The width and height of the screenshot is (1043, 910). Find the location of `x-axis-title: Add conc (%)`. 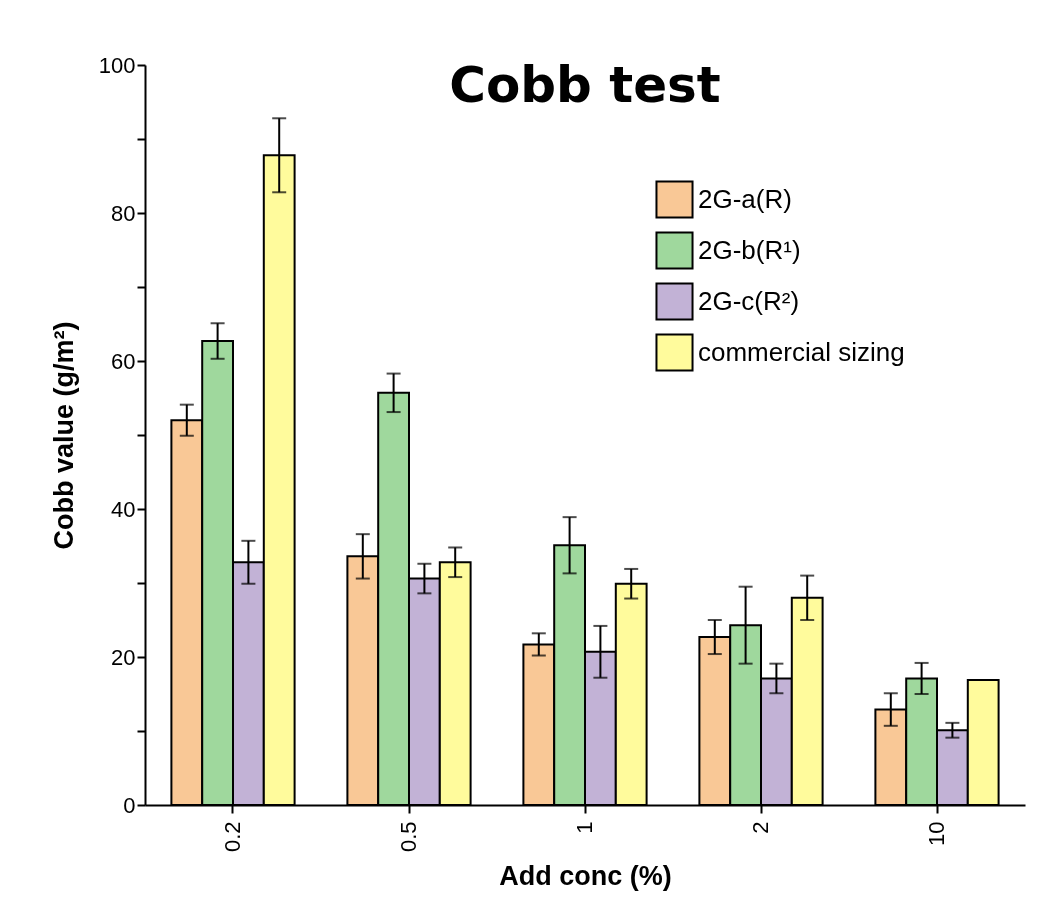

x-axis-title: Add conc (%) is located at coordinates (585, 876).